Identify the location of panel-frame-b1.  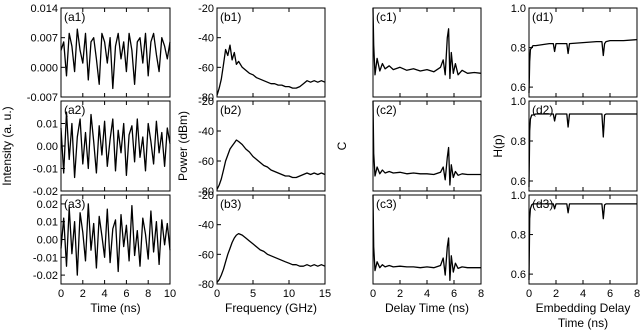
(271, 52).